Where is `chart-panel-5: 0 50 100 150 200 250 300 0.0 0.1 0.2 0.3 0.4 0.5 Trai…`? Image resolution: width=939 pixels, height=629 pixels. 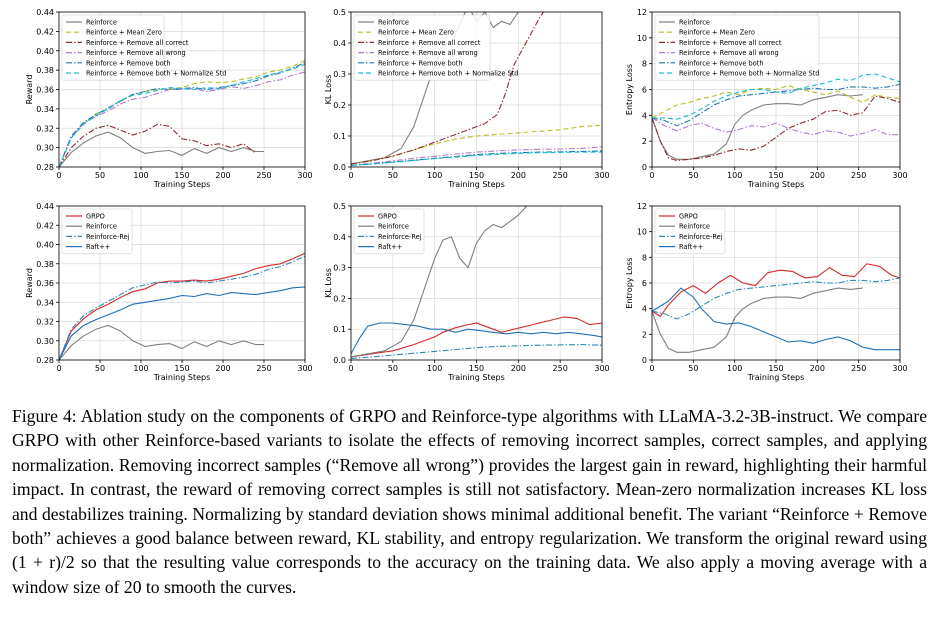 chart-panel-5: 0 50 100 150 200 250 300 0.0 0.1 0.2 0.3 0.4 0.5 Trai… is located at coordinates (467, 292).